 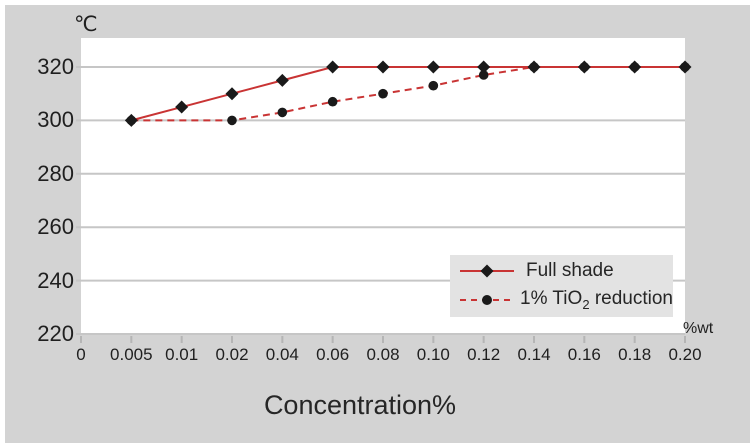 What do you see at coordinates (282, 354) in the screenshot?
I see `x-axis-tick-label: 0.04` at bounding box center [282, 354].